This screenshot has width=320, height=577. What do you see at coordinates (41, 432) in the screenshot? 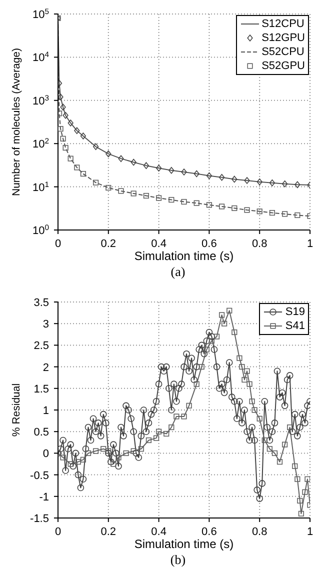
I see `y-tick-label: 0.5` at bounding box center [41, 432].